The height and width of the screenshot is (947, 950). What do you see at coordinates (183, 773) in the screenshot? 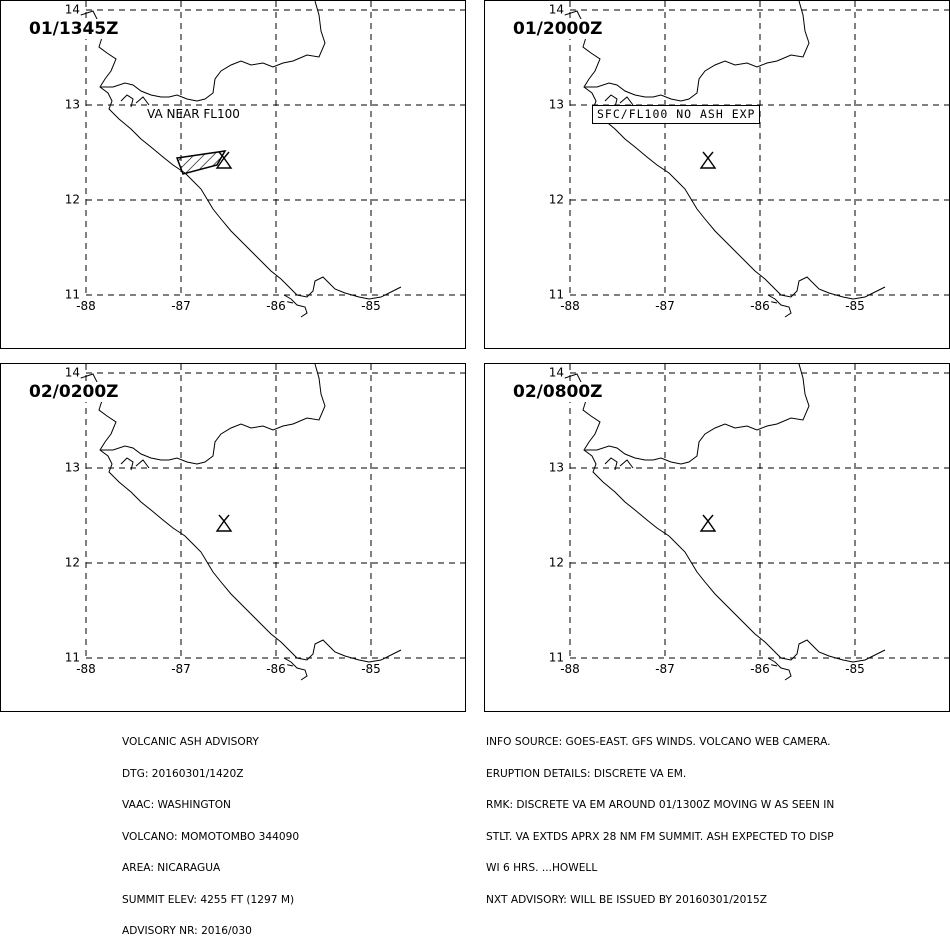
I see `advisory-dtg: DTG: 20160301/1420Z` at bounding box center [183, 773].